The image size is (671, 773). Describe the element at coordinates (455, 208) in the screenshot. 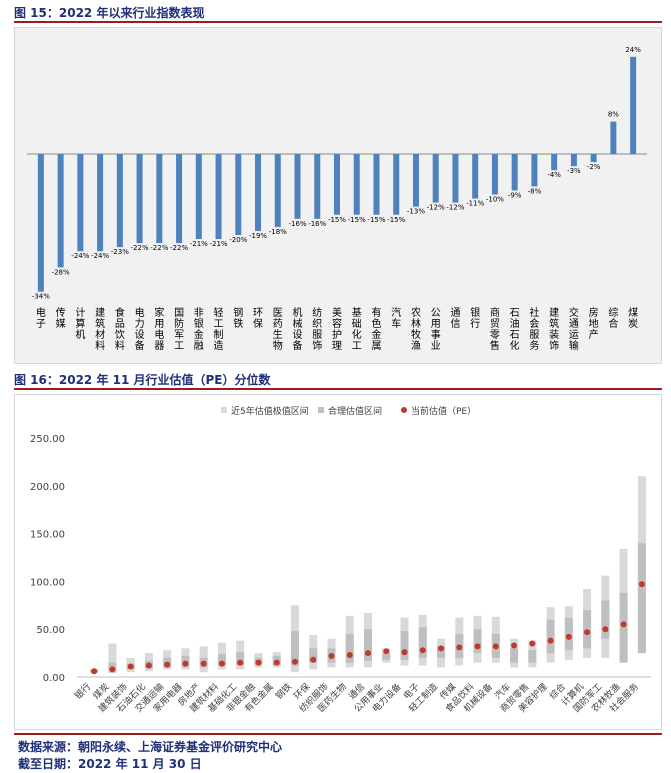

I see `bar-label-21: -12%` at that location.